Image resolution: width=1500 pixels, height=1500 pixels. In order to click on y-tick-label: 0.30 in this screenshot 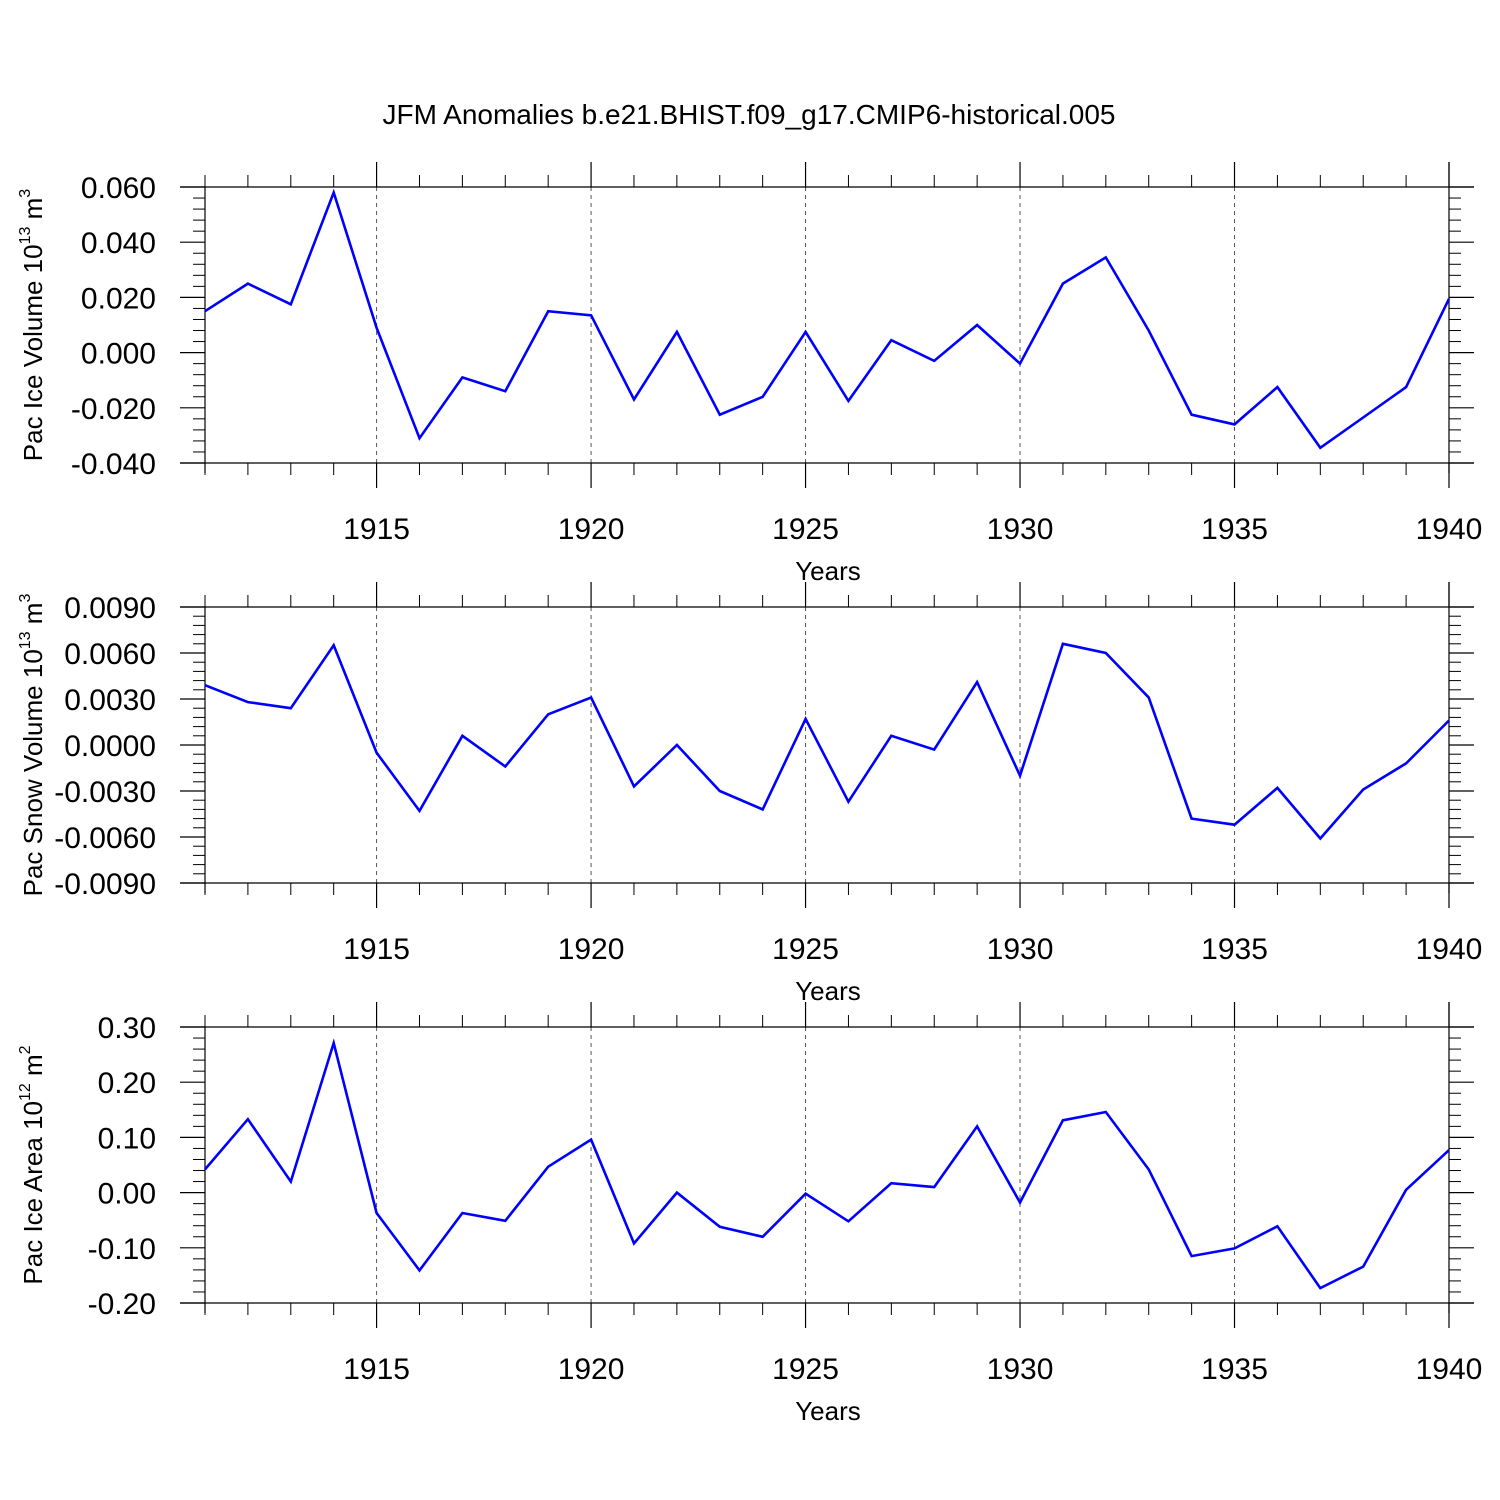, I will do `click(127, 1028)`.